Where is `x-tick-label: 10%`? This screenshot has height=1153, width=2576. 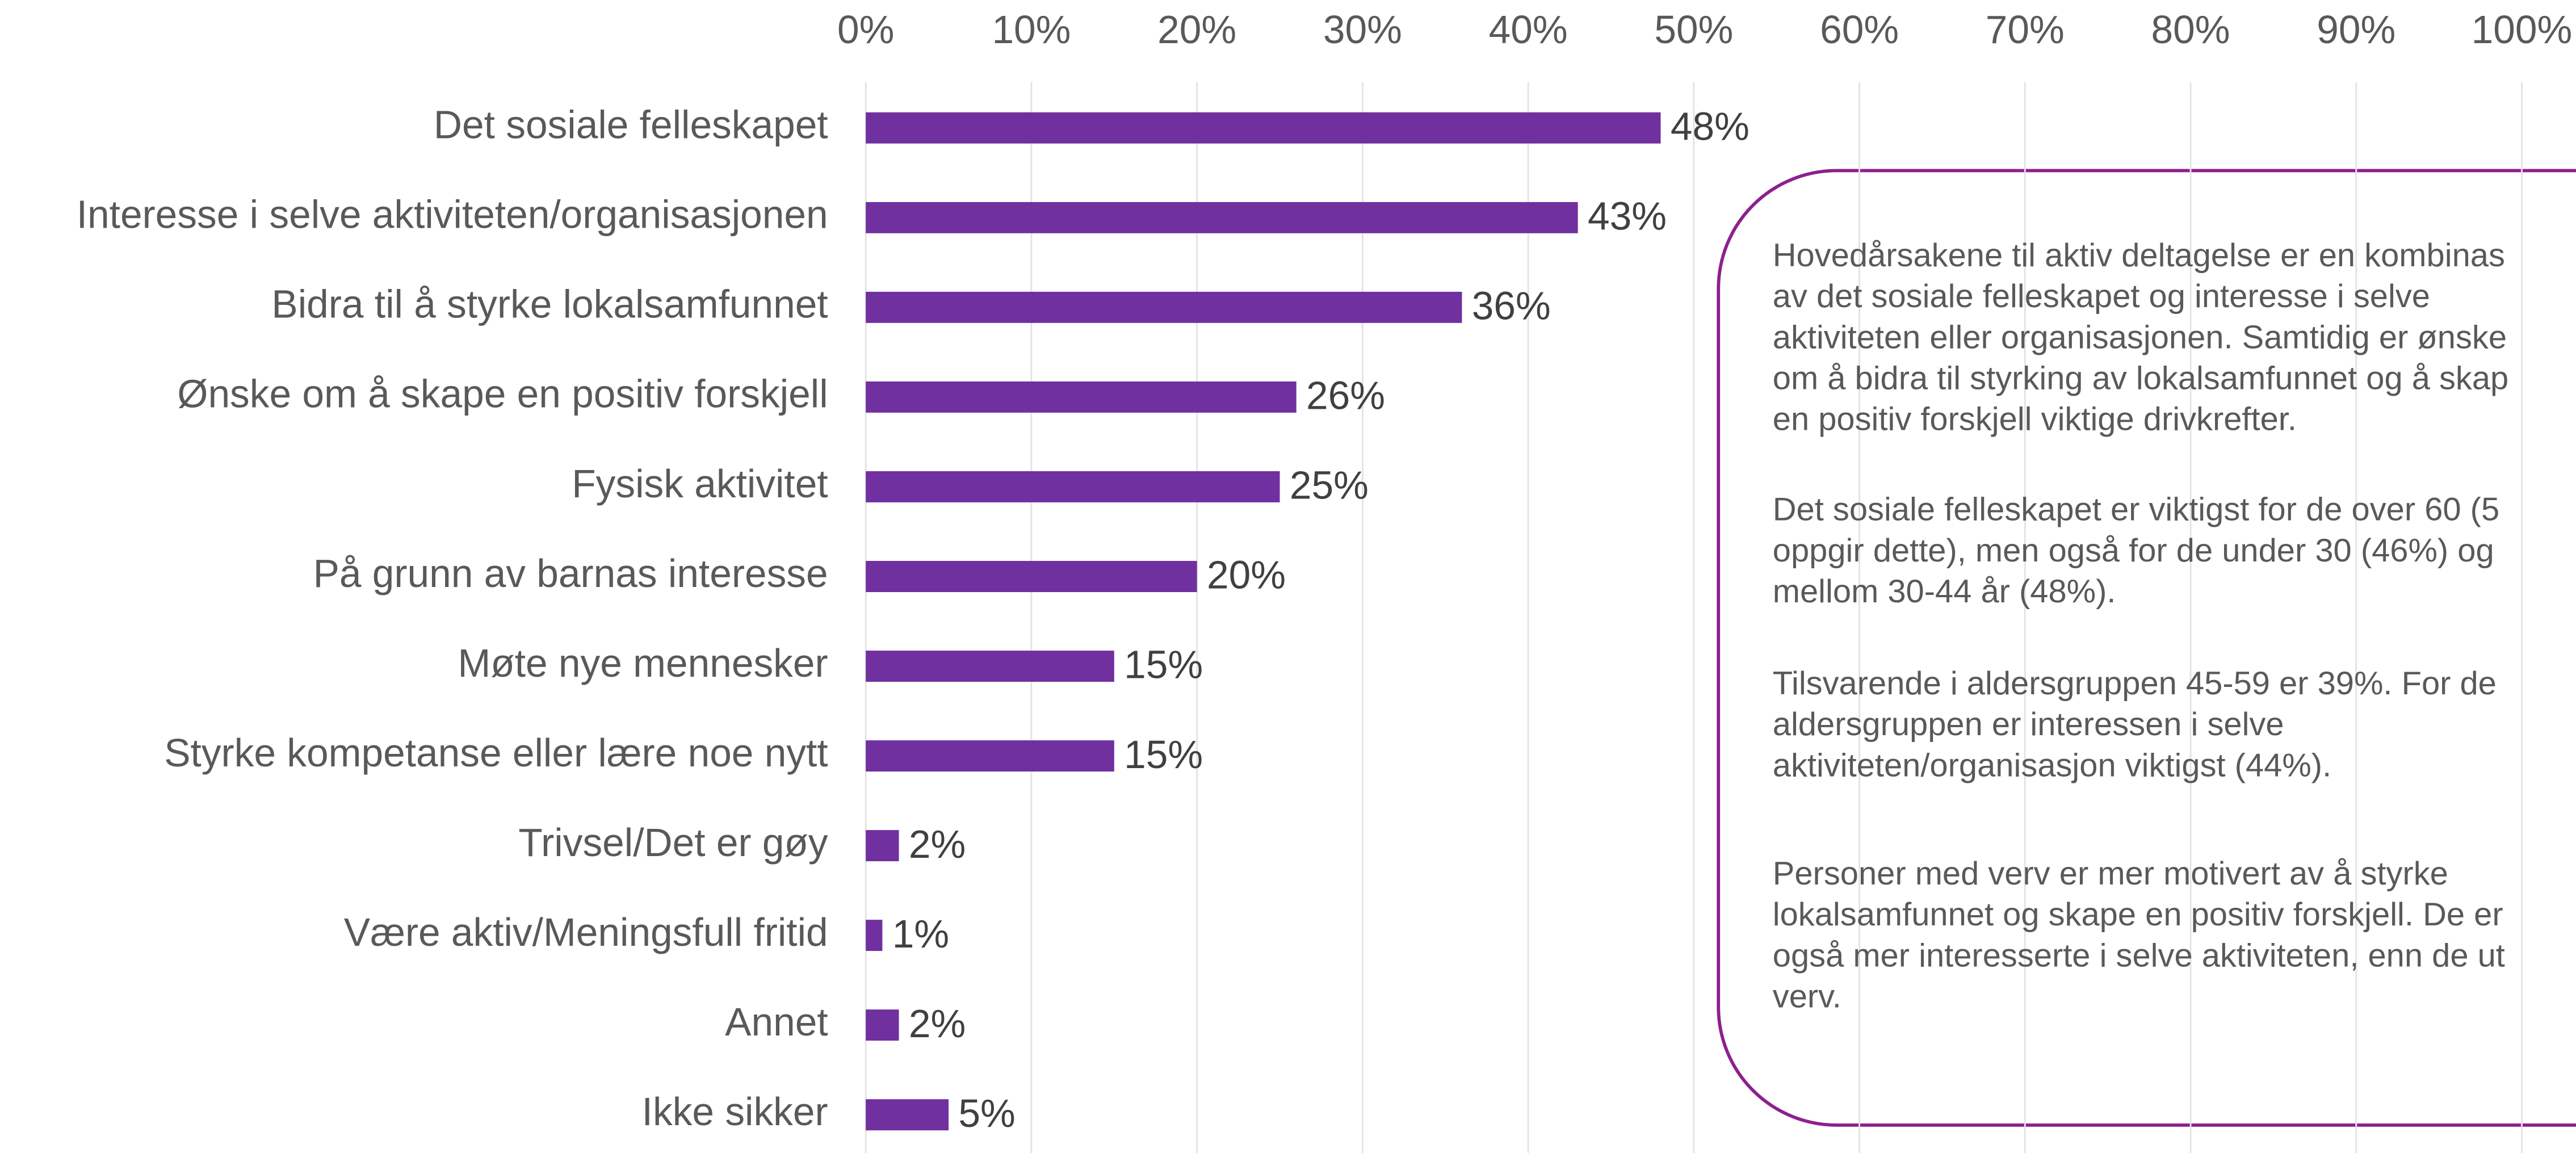
x-tick-label: 10% is located at coordinates (1032, 30).